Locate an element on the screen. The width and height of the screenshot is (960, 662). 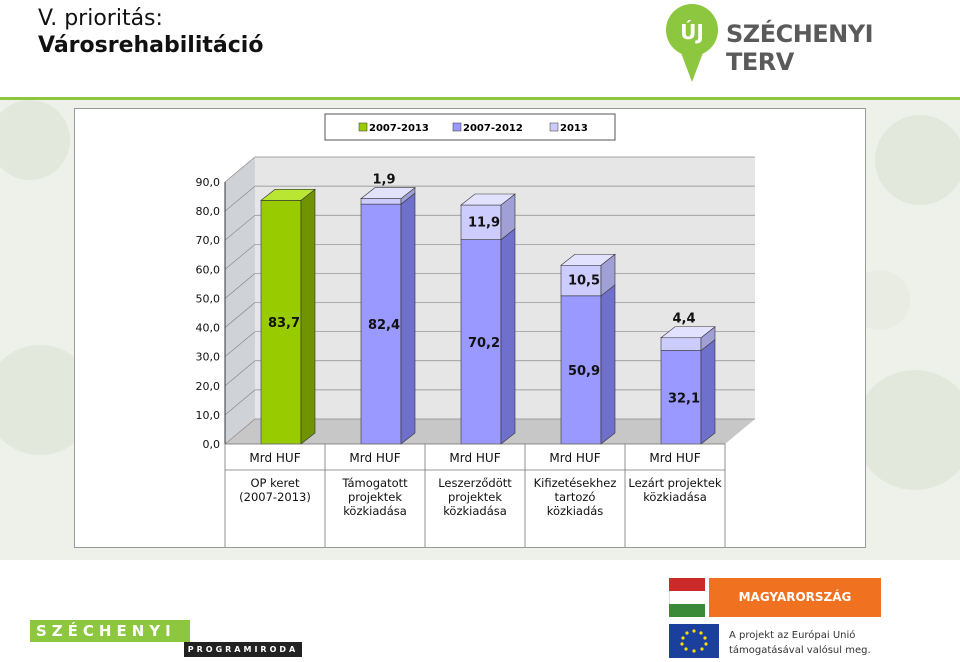
y-tick-label: 0,0 is located at coordinates (212, 444).